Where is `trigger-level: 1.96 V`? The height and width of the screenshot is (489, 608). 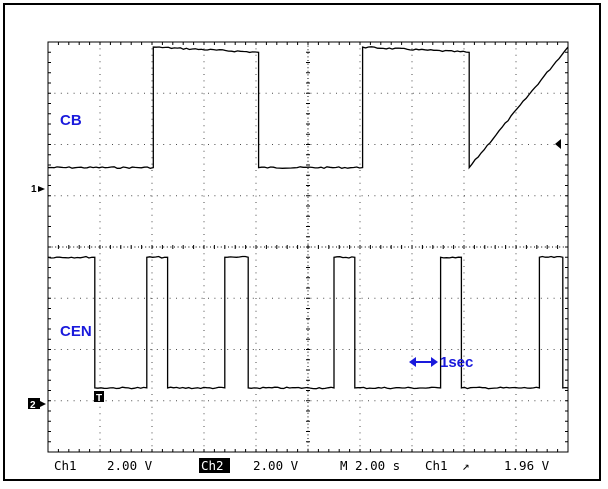
trigger-level: 1.96 V is located at coordinates (527, 465).